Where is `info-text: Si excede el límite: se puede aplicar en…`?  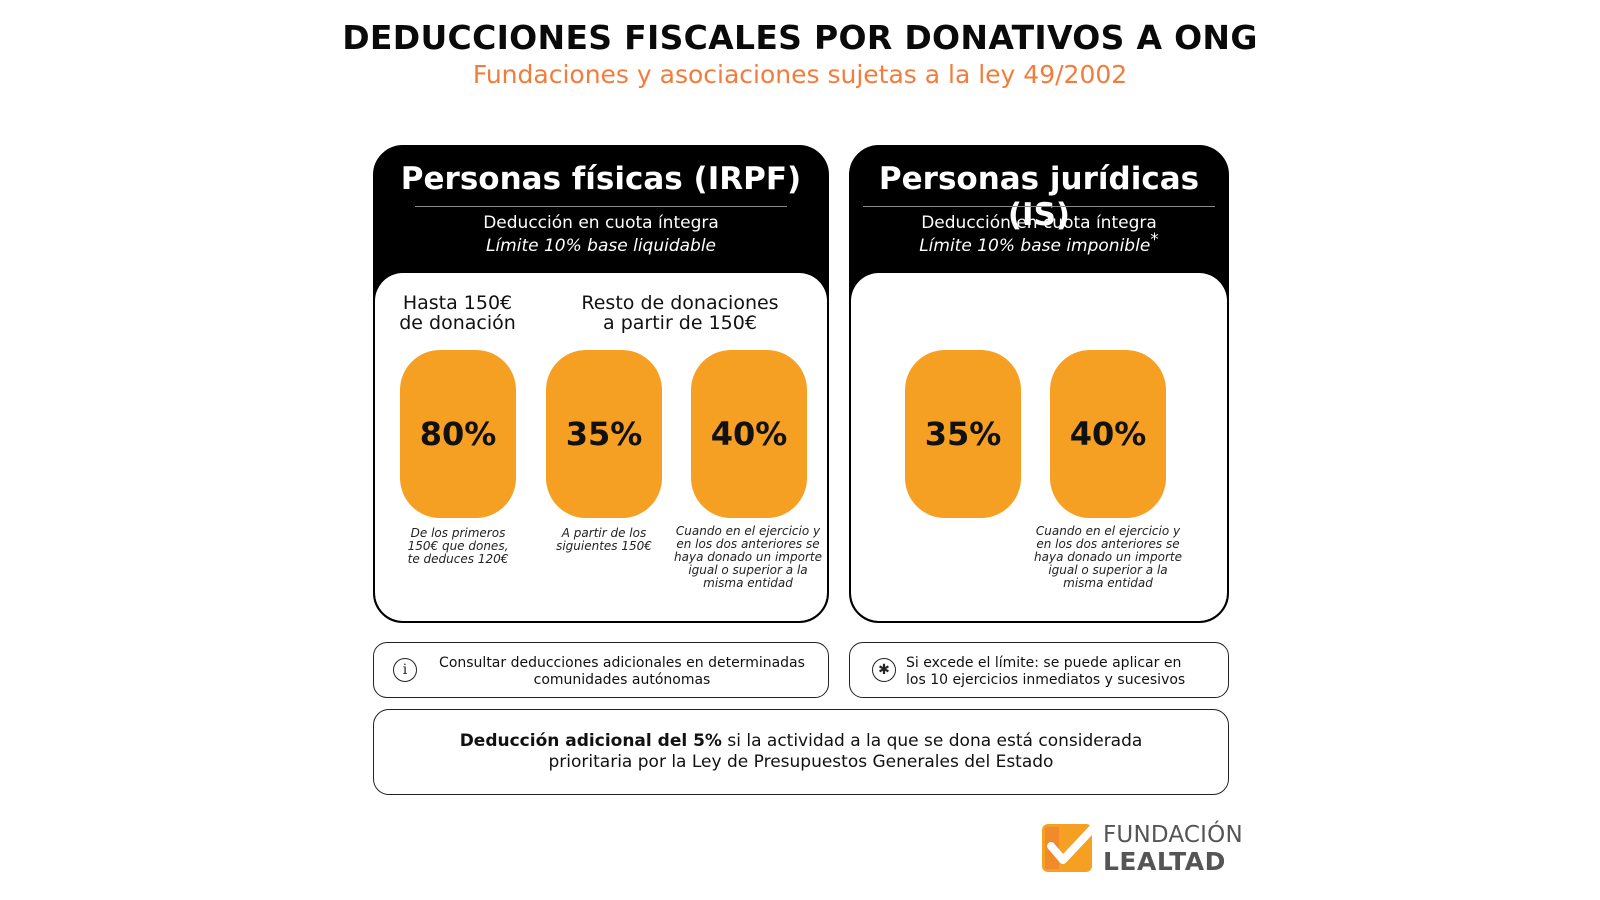
info-text: Si excede el límite: se puede aplicar en… is located at coordinates (1046, 671).